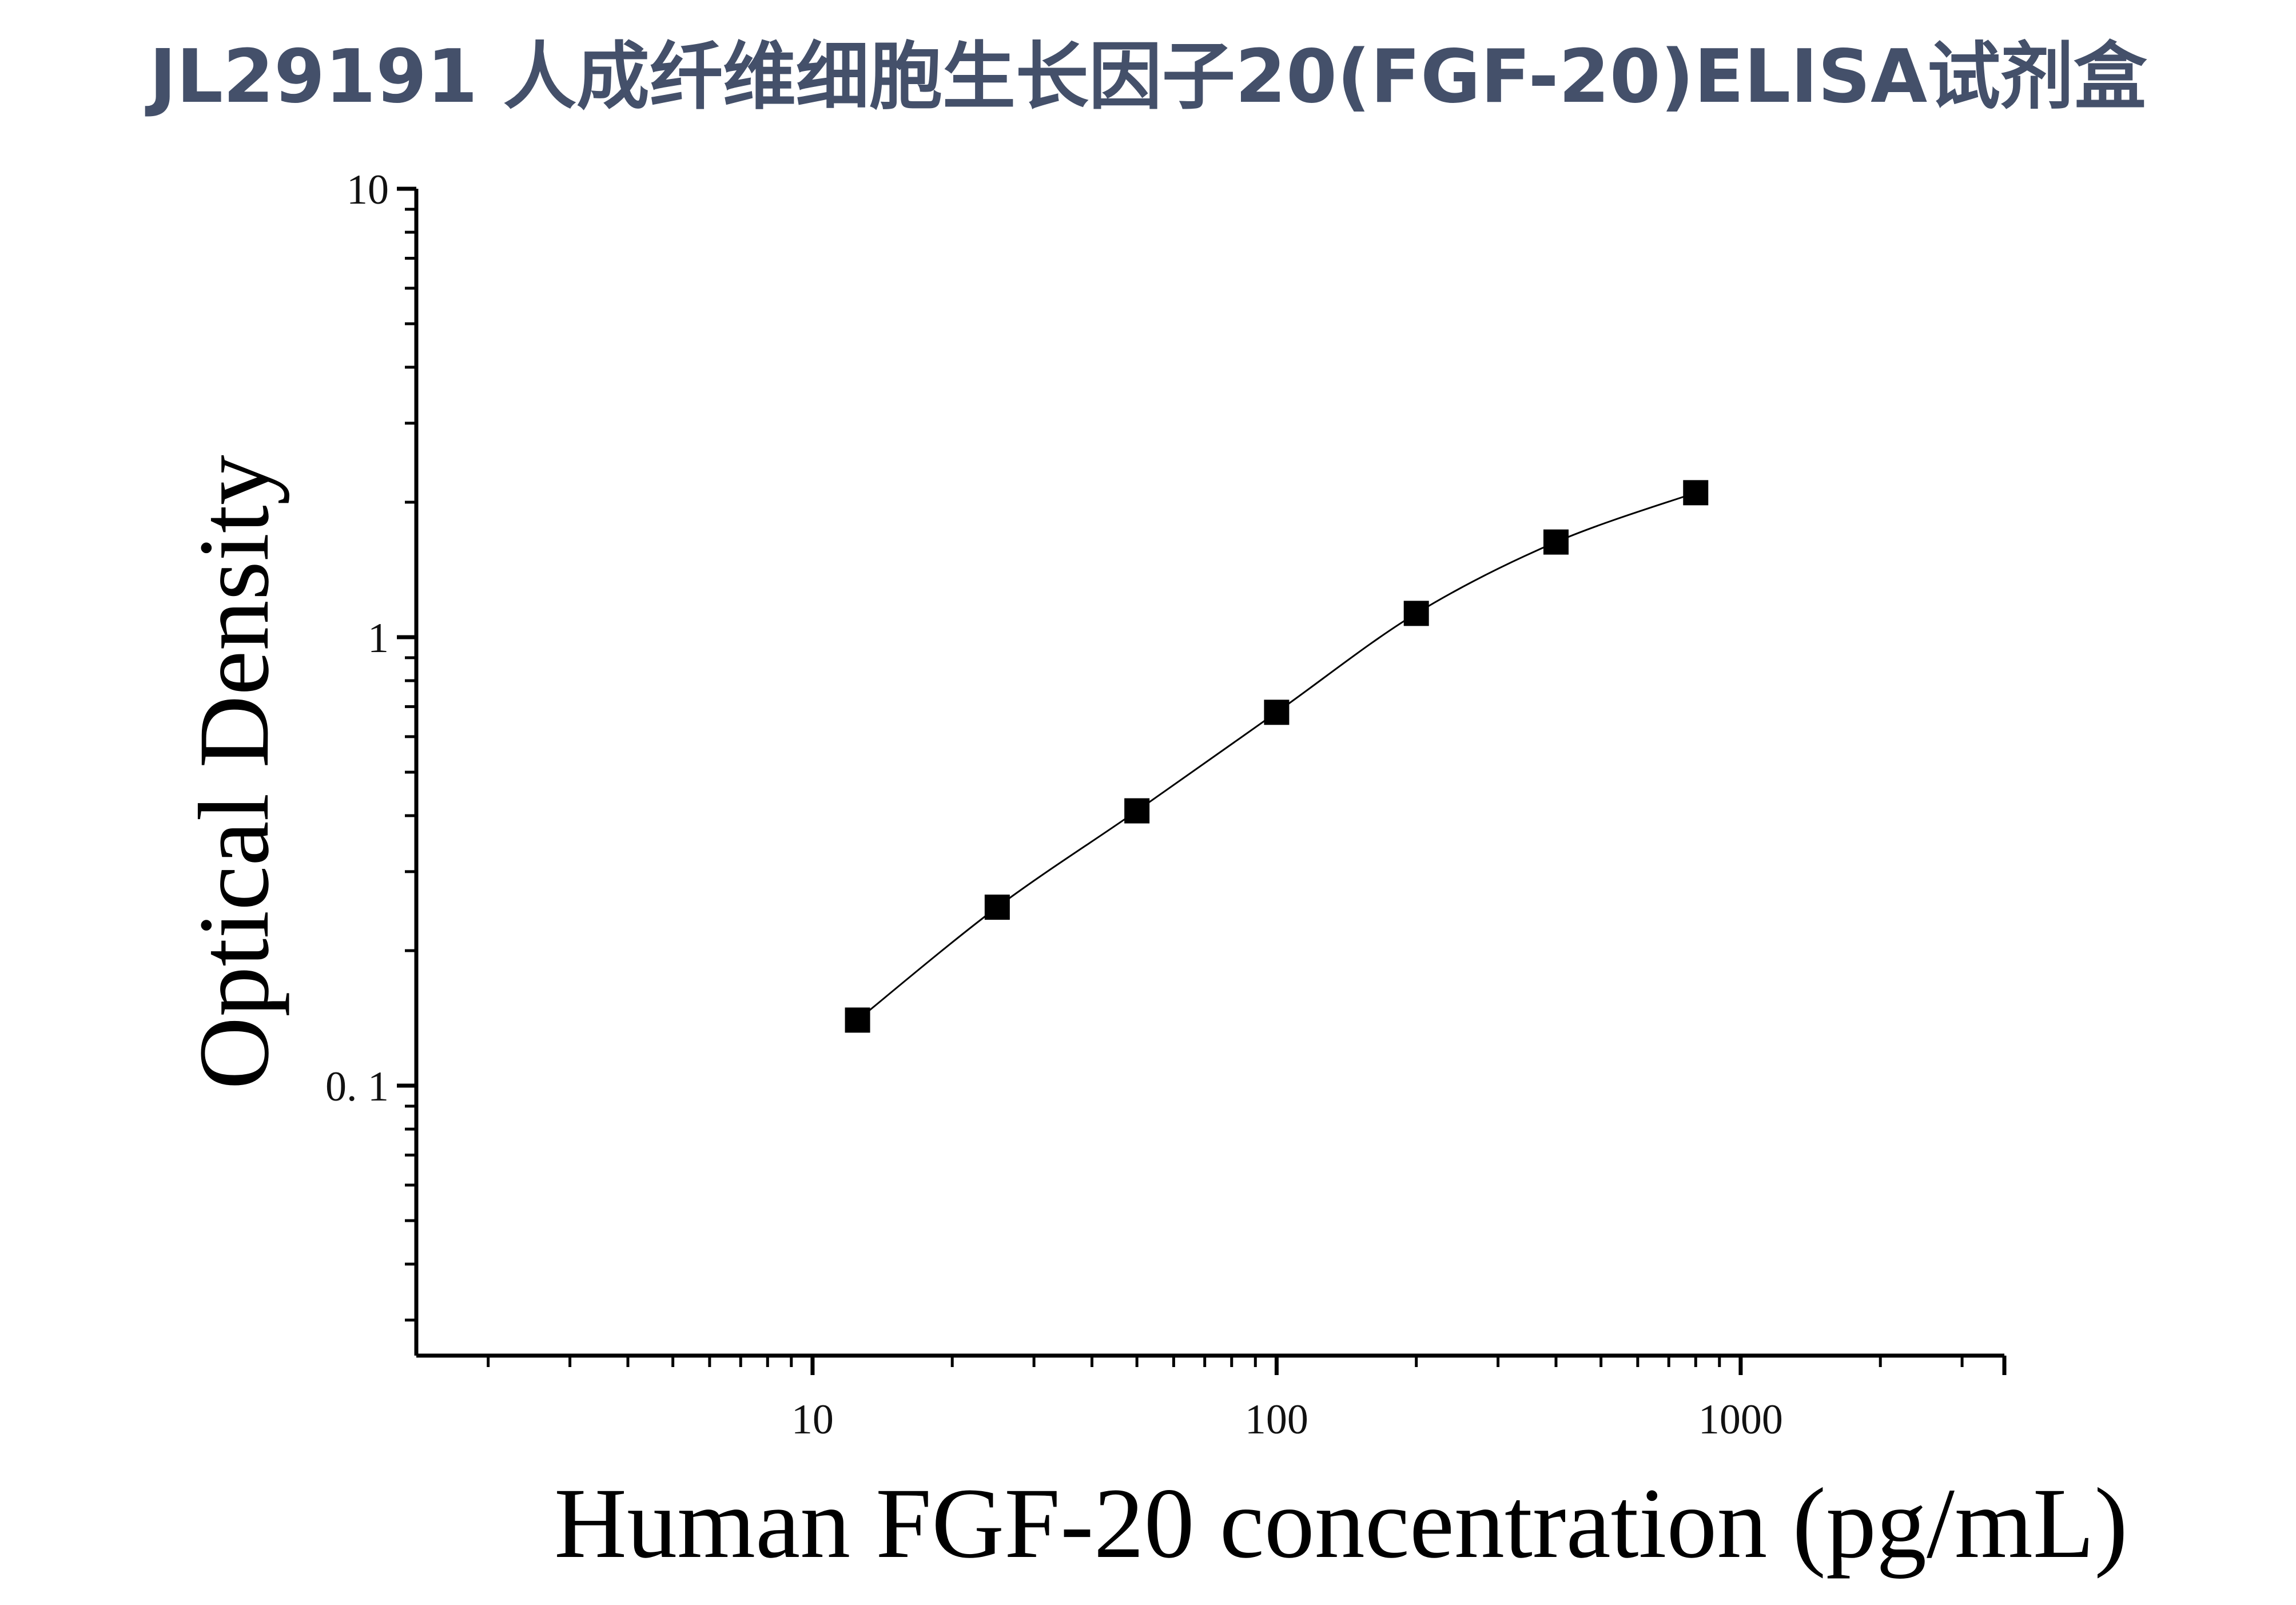 This screenshot has width=2296, height=1605. I want to click on fit-curve-layer, so click(1276, 756).